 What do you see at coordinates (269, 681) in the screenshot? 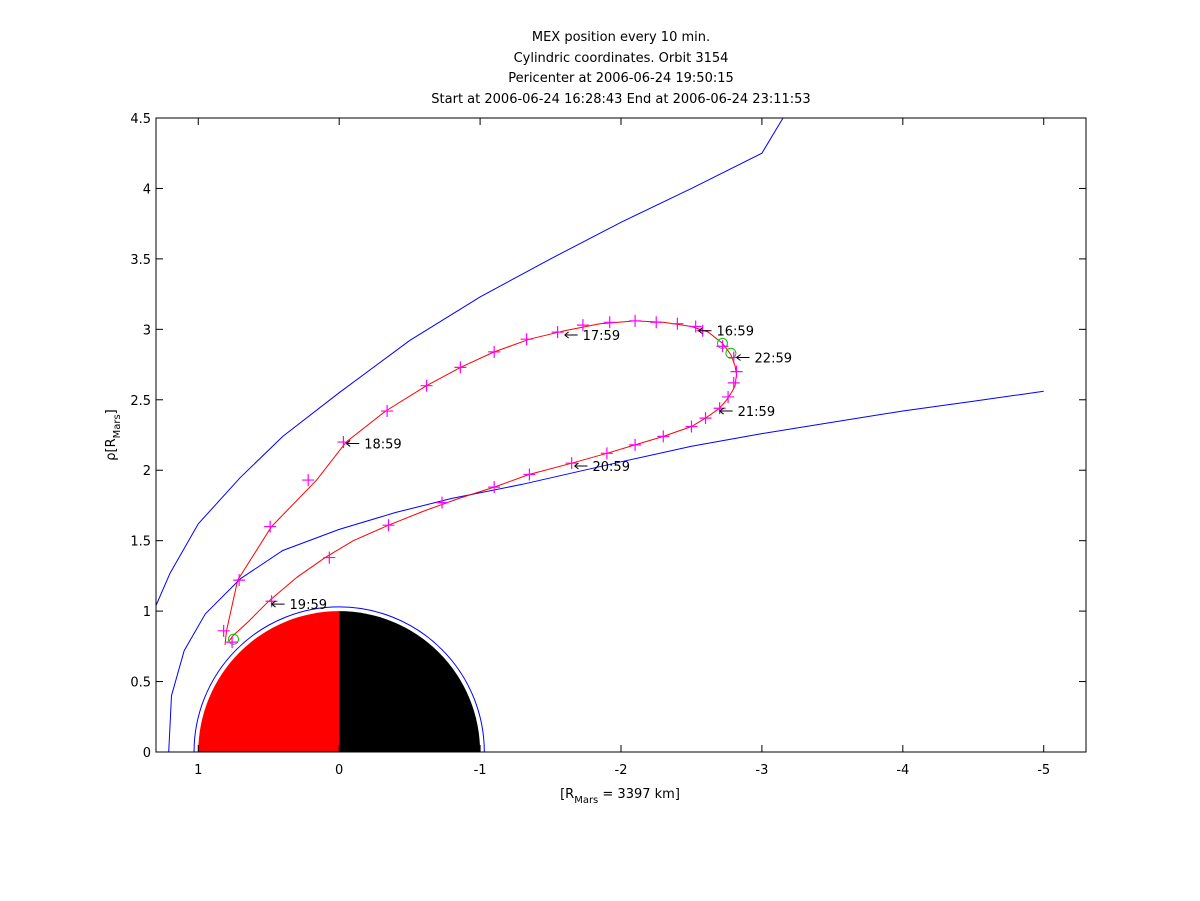
I see `mars-dayside` at bounding box center [269, 681].